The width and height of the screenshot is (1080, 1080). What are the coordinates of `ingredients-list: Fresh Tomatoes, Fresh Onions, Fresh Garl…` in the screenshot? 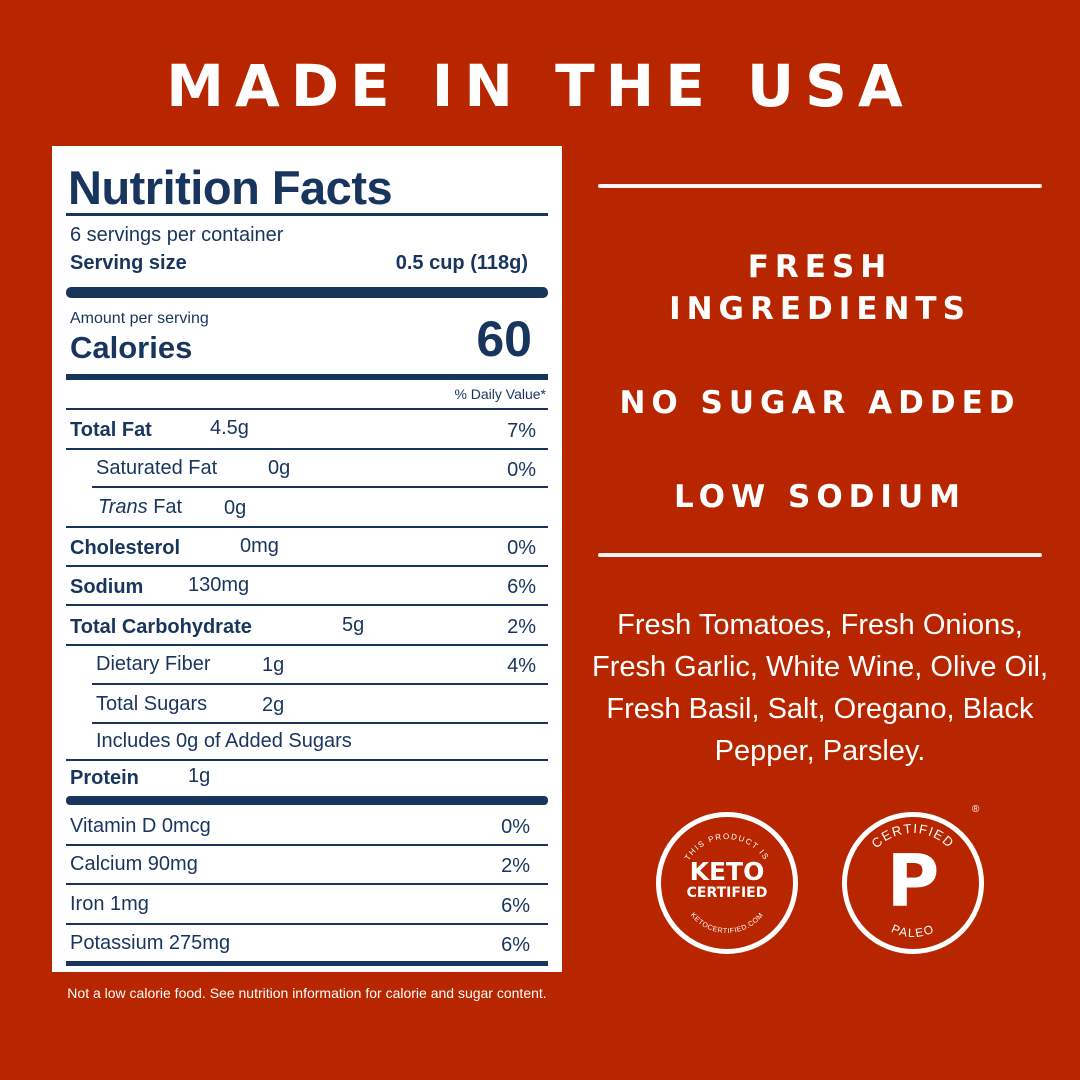 It's located at (820, 688).